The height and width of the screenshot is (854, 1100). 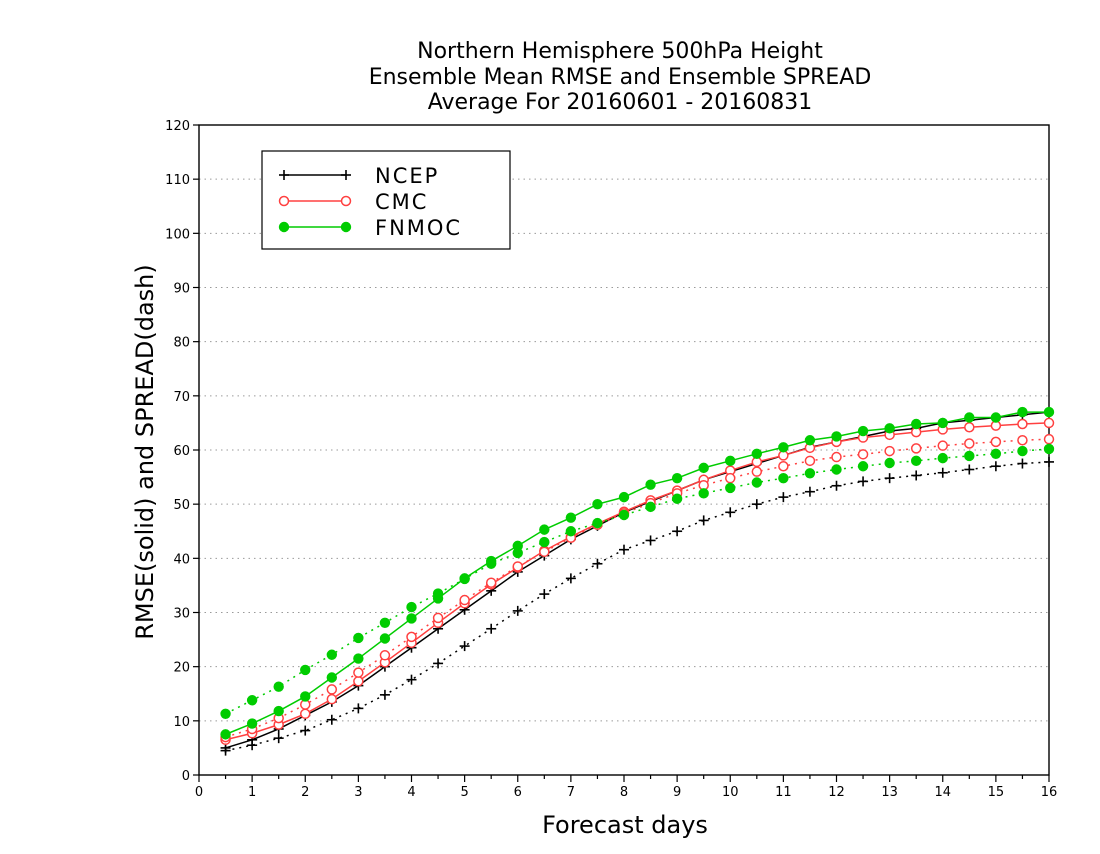 What do you see at coordinates (407, 176) in the screenshot?
I see `legend-label: NCEP` at bounding box center [407, 176].